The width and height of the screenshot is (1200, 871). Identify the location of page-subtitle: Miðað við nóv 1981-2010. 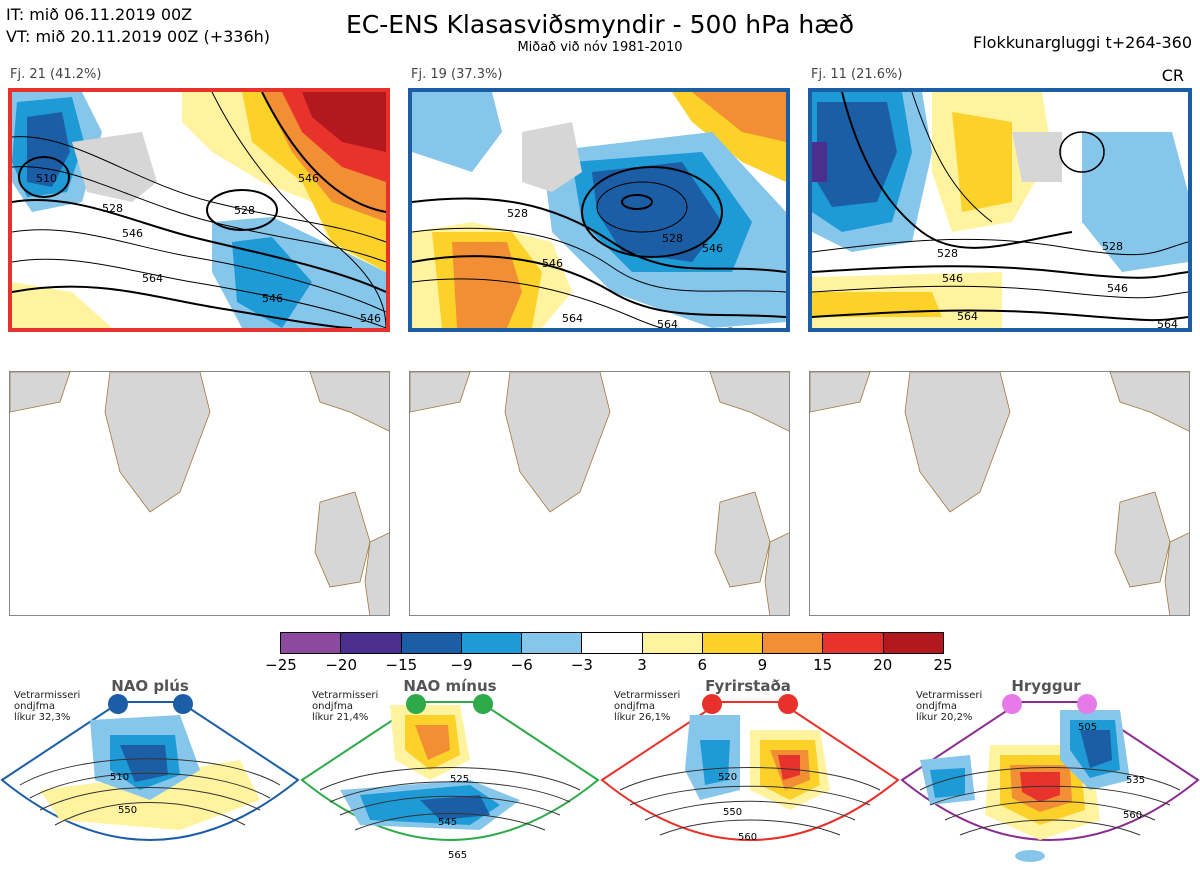
(600, 47).